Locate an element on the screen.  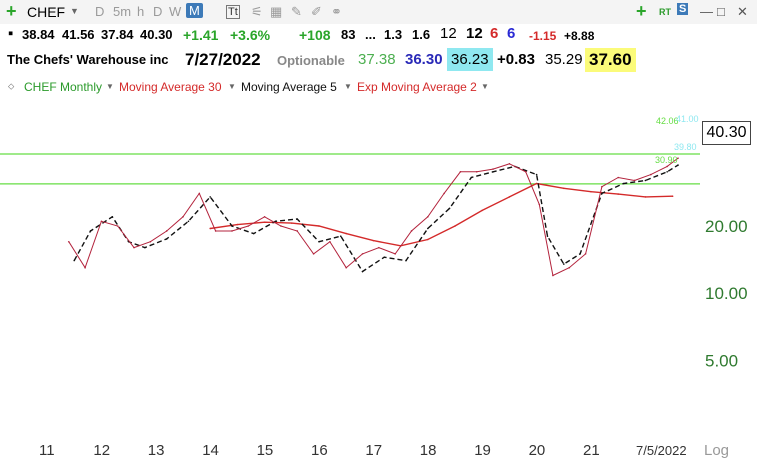
change-pct: +3.6% is located at coordinates (250, 35).